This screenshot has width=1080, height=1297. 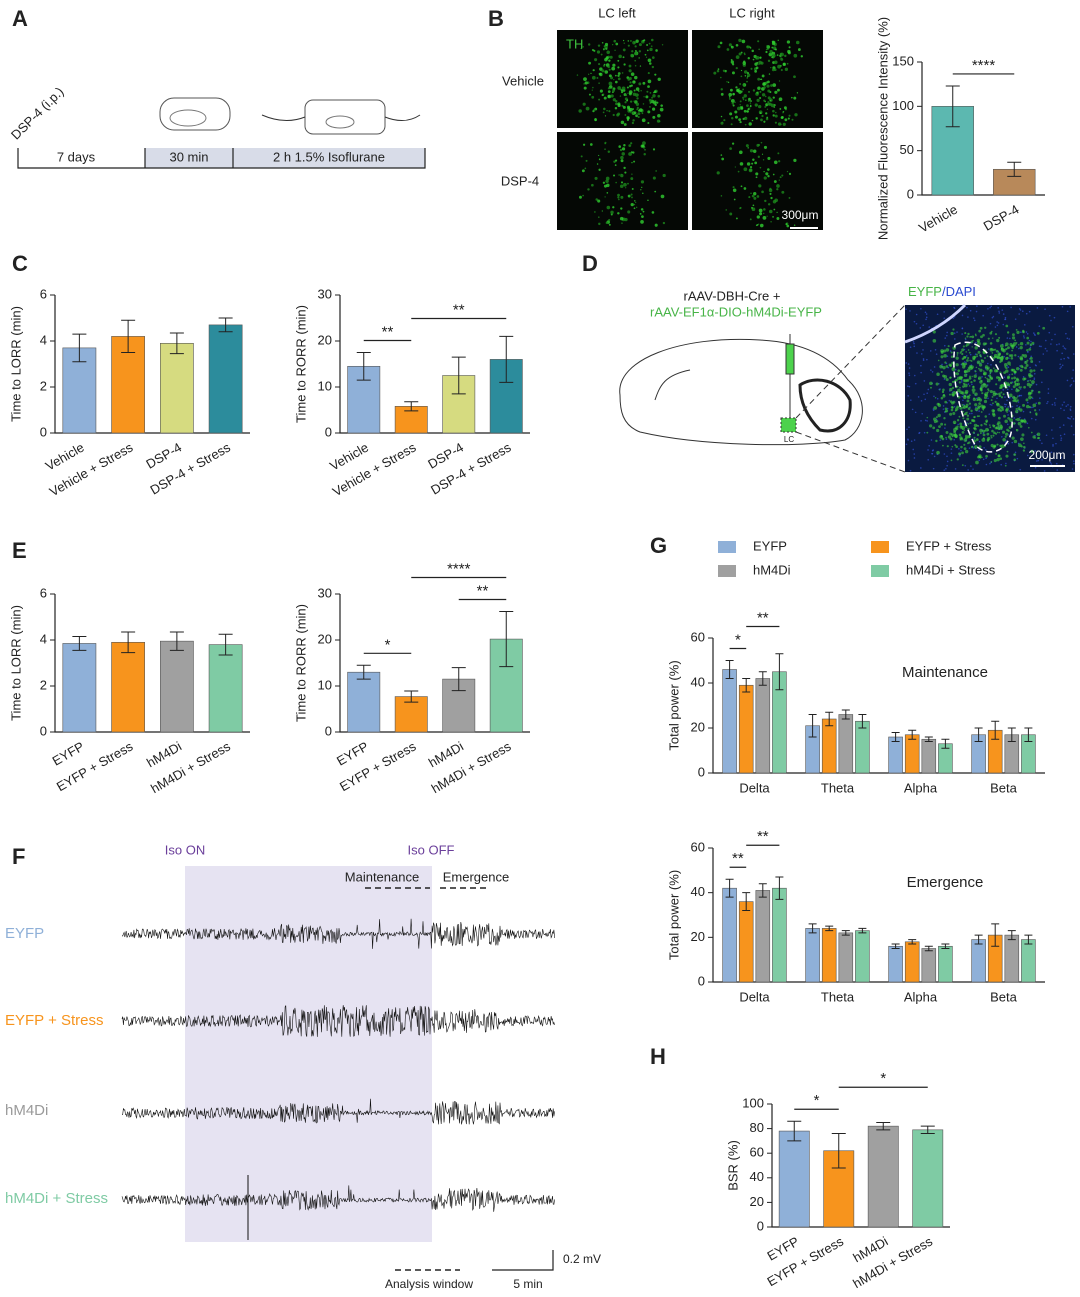 What do you see at coordinates (476, 876) in the screenshot?
I see `window-label: Emergence` at bounding box center [476, 876].